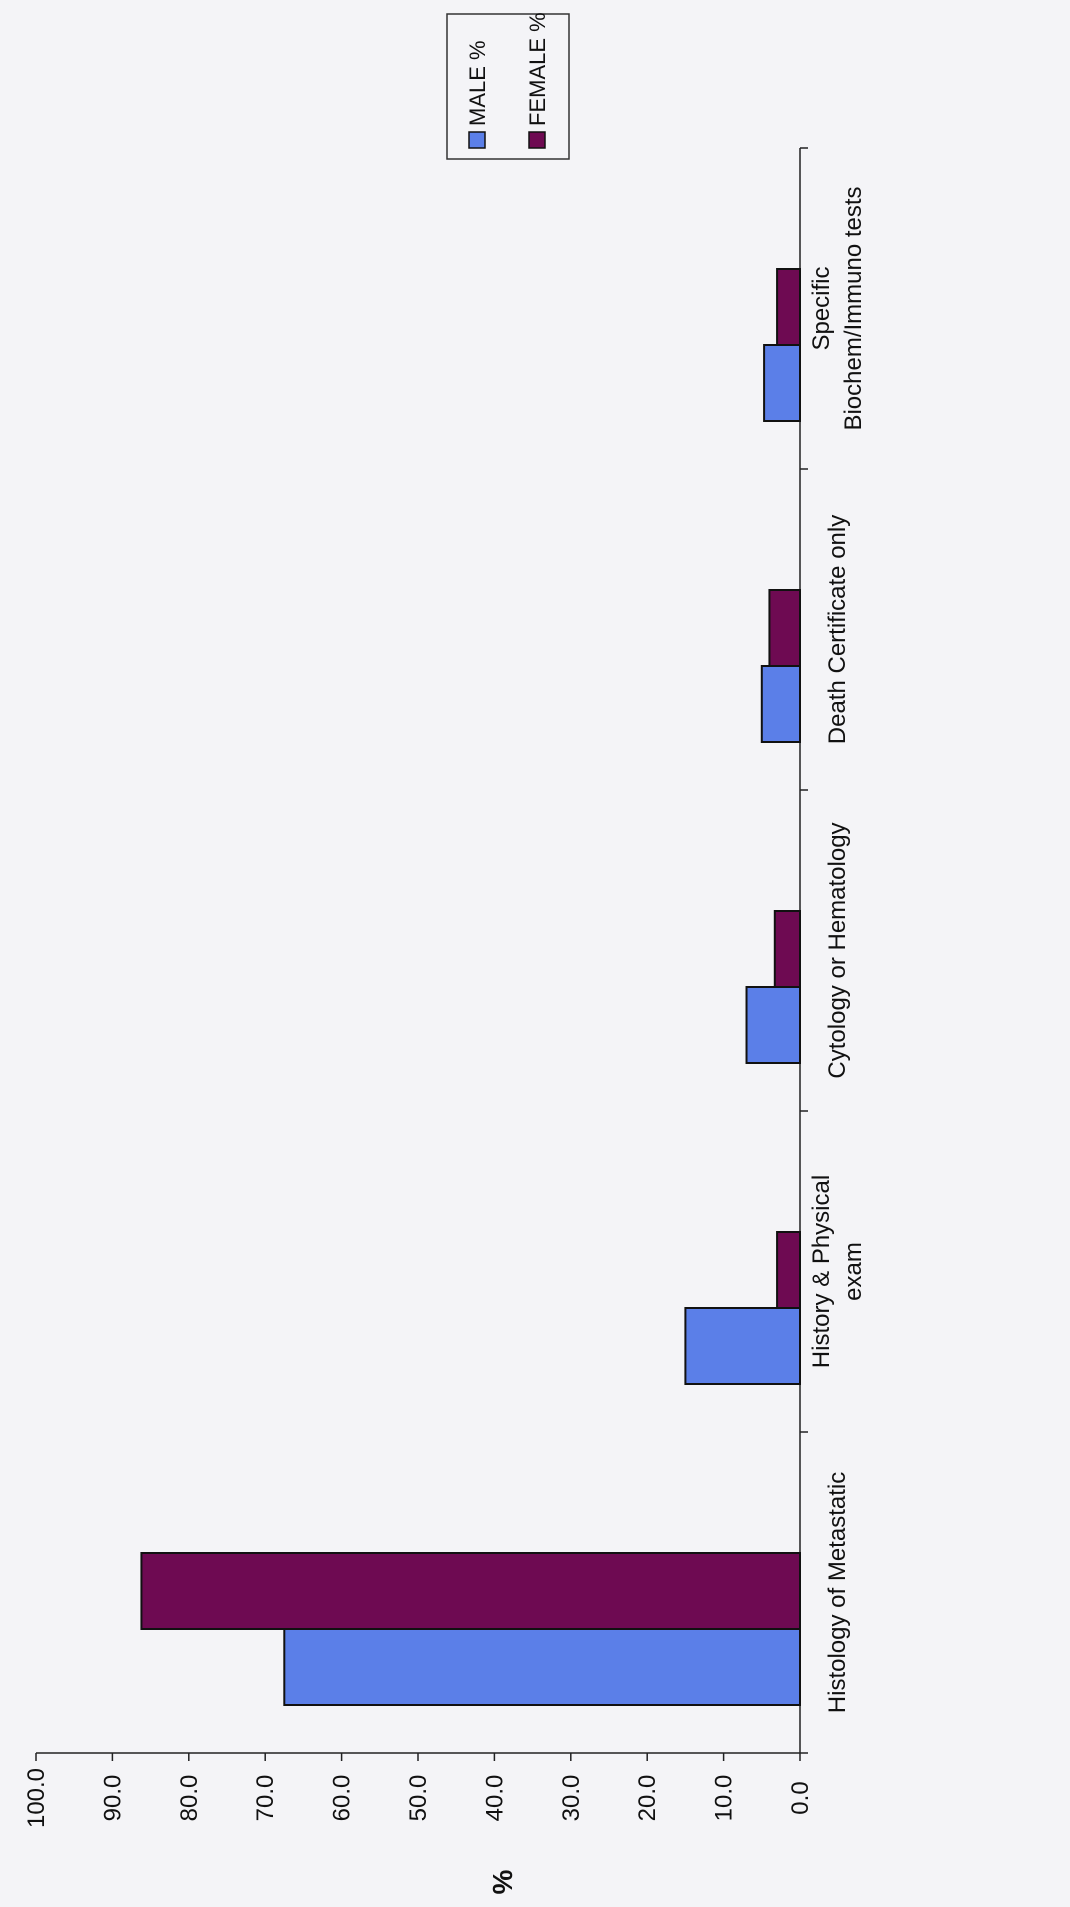  Describe the element at coordinates (853, 1271) in the screenshot. I see `category-label: exam` at that location.